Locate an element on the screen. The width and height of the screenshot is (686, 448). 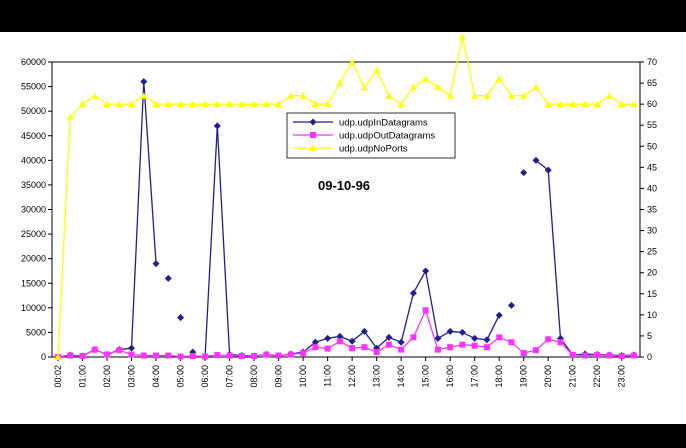
x-tick-label: 04:00 is located at coordinates (156, 376).